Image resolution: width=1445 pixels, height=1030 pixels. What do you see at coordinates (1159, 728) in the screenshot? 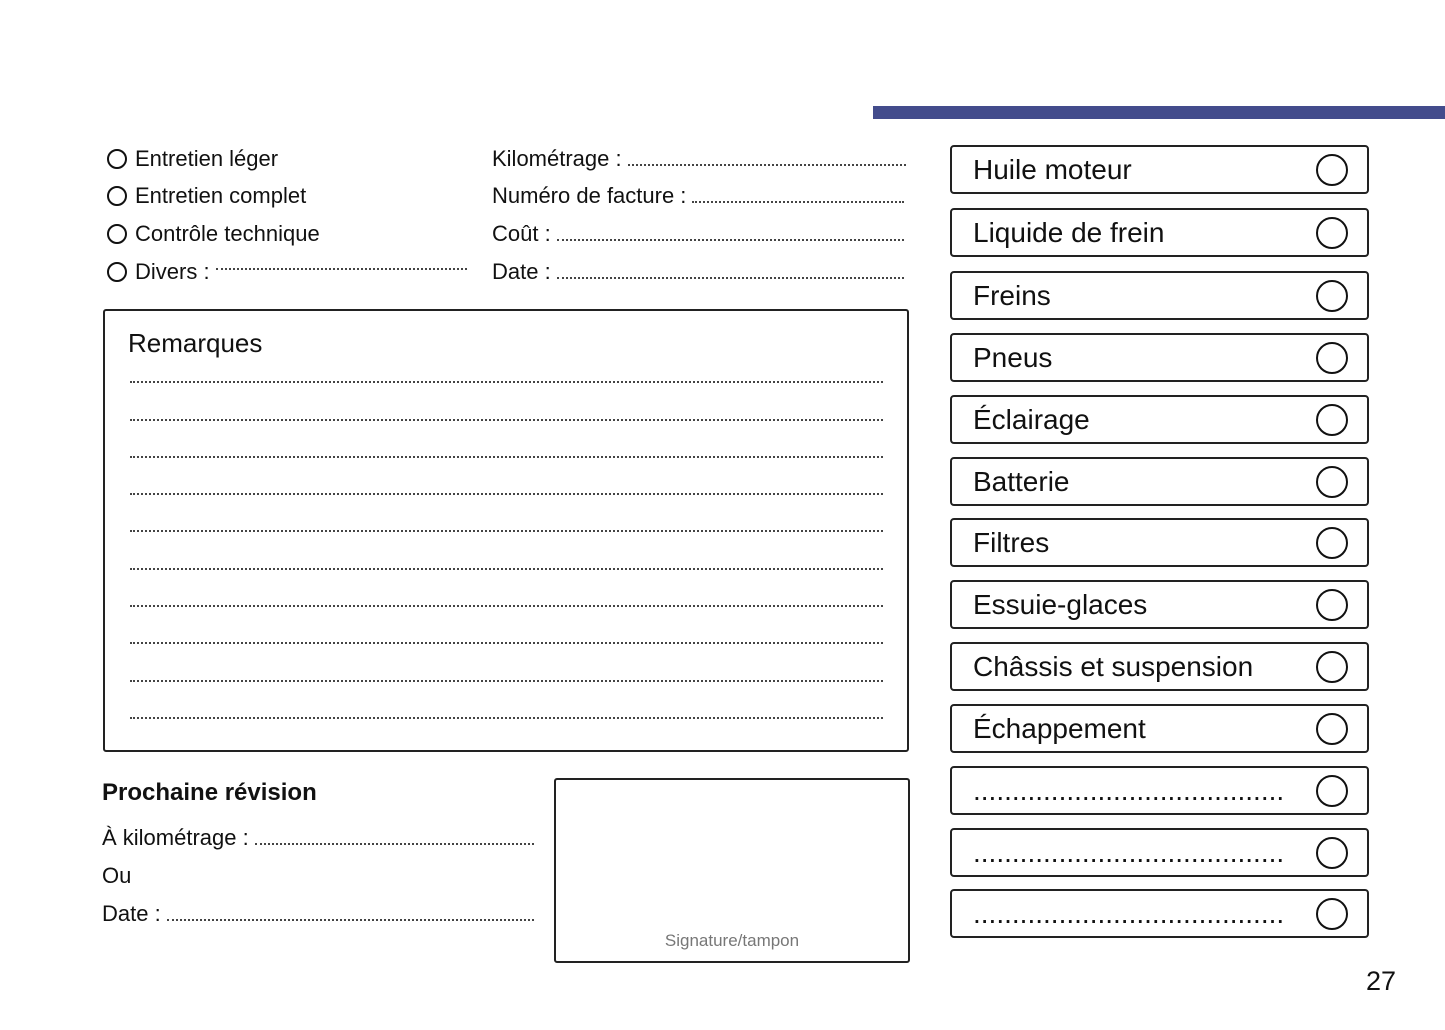
I see `checklist-item: Échappement` at bounding box center [1159, 728].